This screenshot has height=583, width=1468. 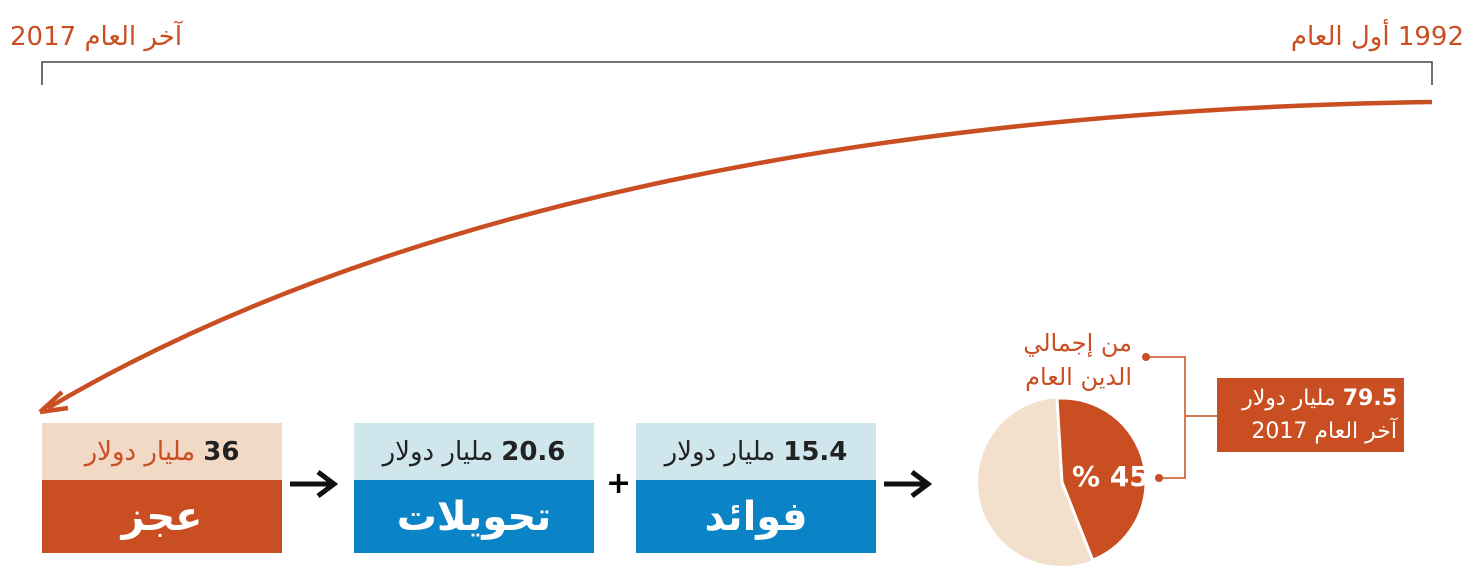 What do you see at coordinates (1324, 431) in the screenshot?
I see `total-line: آخر العام 2017` at bounding box center [1324, 431].